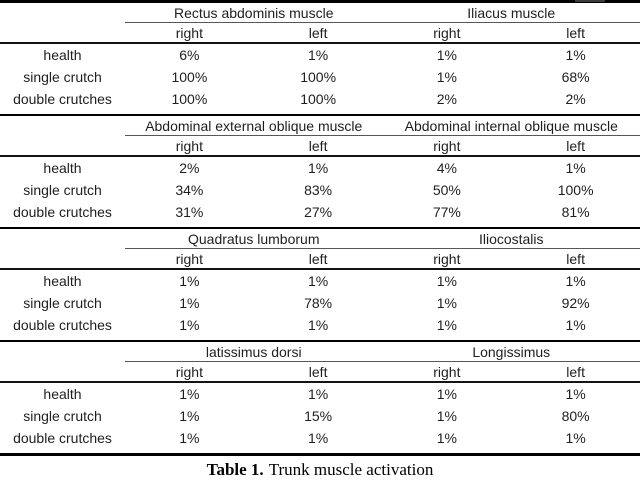 The image size is (640, 482). What do you see at coordinates (575, 212) in the screenshot?
I see `cell-value: 81%` at bounding box center [575, 212].